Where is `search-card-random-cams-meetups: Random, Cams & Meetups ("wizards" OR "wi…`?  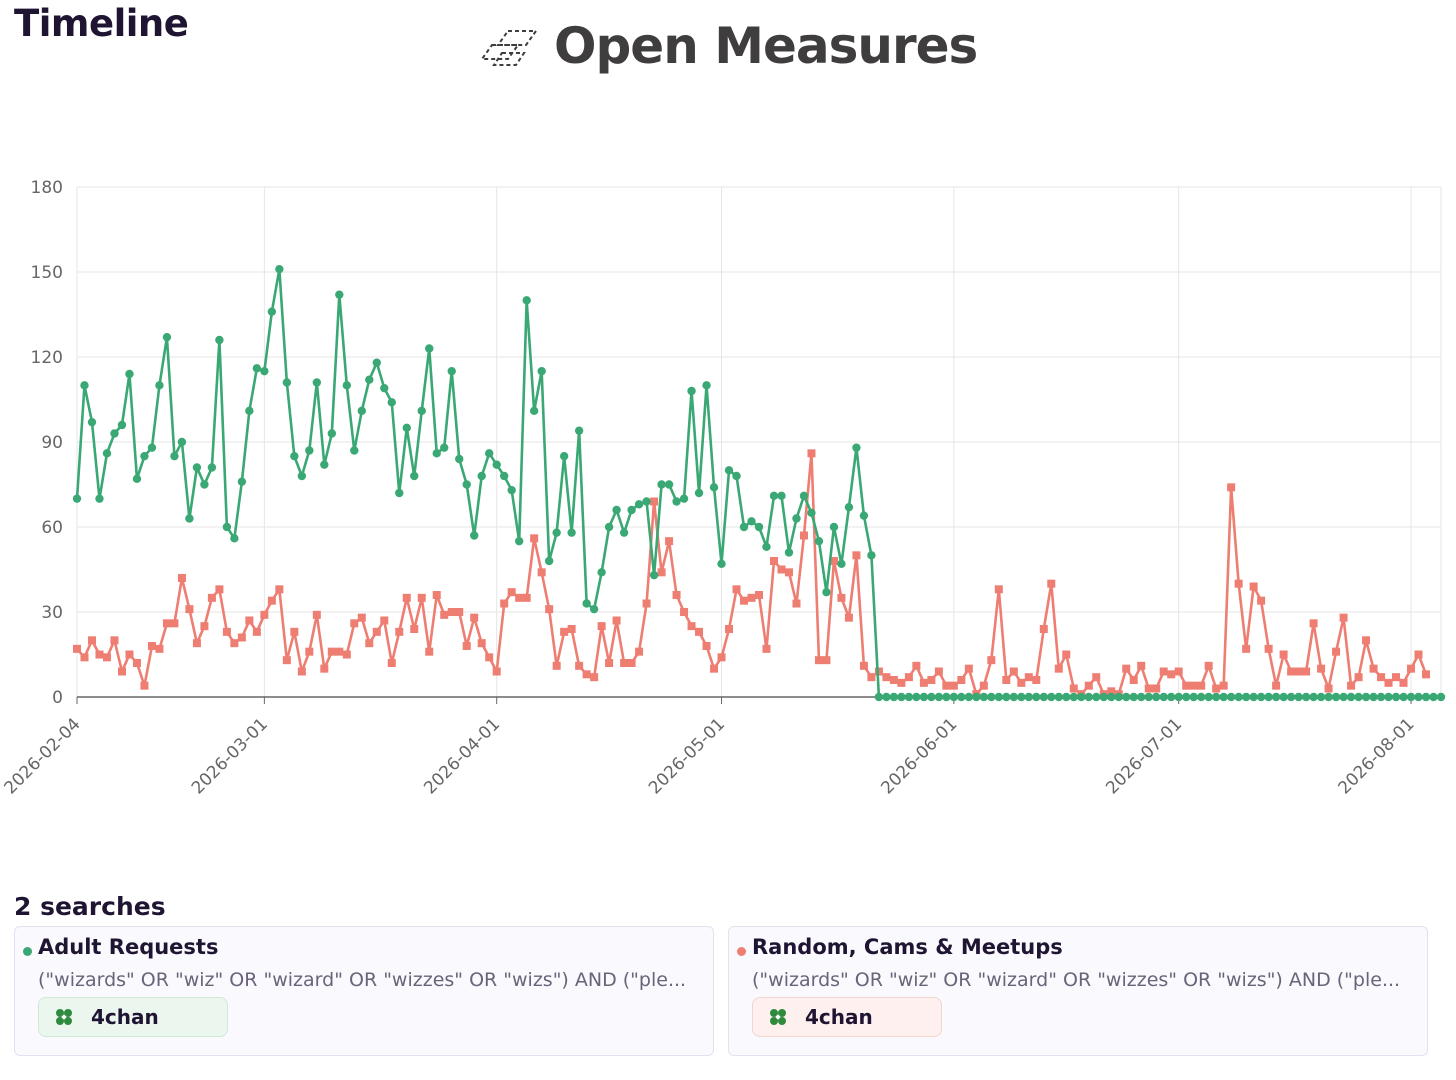 search-card-random-cams-meetups: Random, Cams & Meetups ("wizards" OR "wi… is located at coordinates (1078, 991).